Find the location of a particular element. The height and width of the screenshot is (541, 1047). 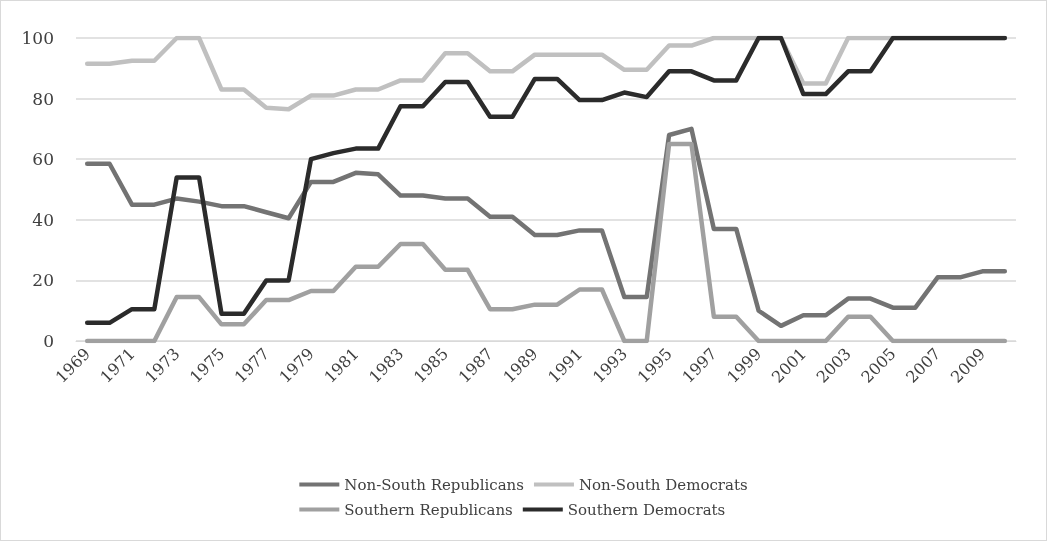

legend-label: Non-South Democrats is located at coordinates (663, 484).